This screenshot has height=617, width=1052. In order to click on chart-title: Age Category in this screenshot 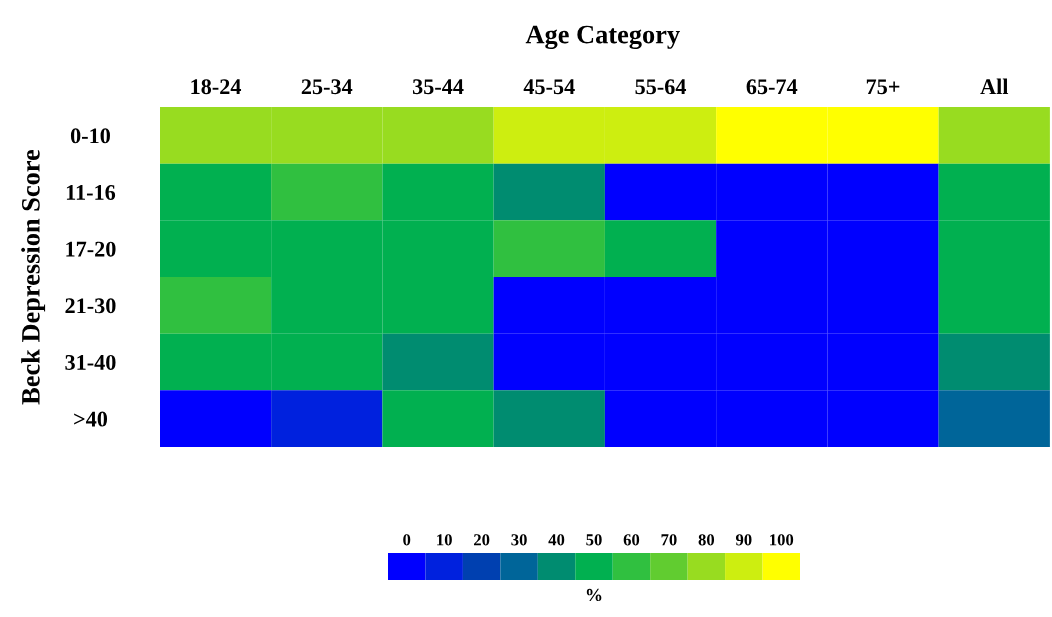, I will do `click(602, 37)`.